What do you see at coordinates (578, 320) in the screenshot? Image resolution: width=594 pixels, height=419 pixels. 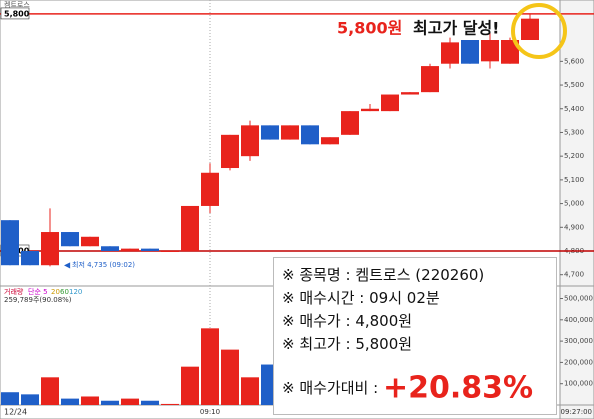 I see `y-tick-label: 400,000` at bounding box center [578, 320].